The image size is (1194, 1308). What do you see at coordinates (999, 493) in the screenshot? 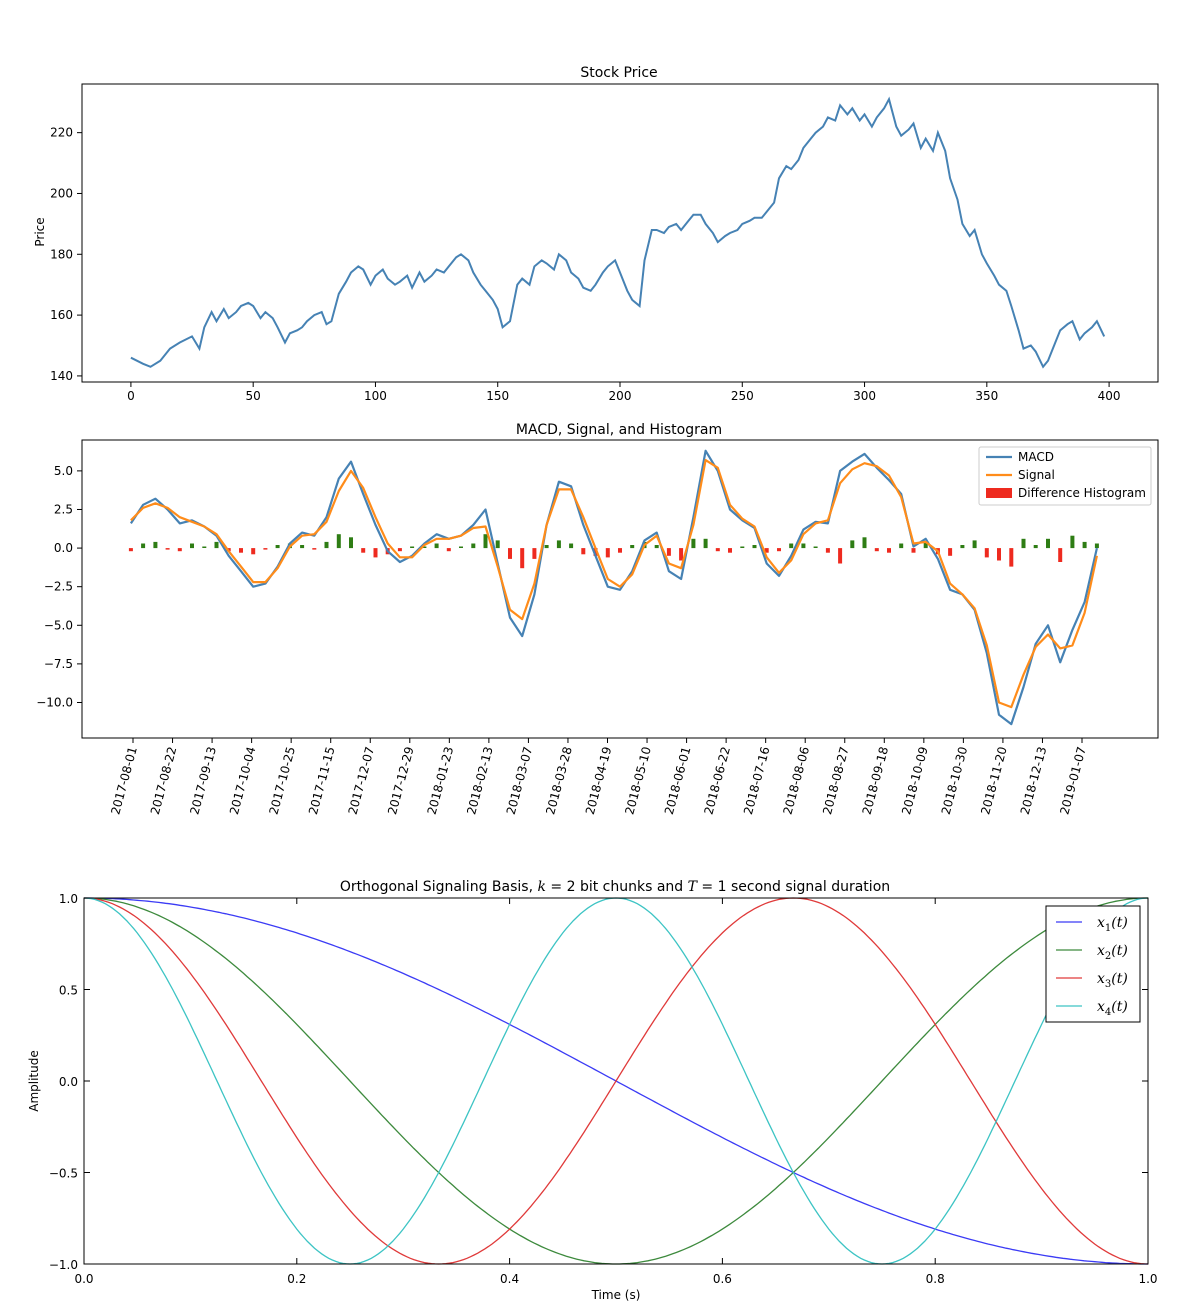
I see `legend-swatch-histogram` at bounding box center [999, 493].